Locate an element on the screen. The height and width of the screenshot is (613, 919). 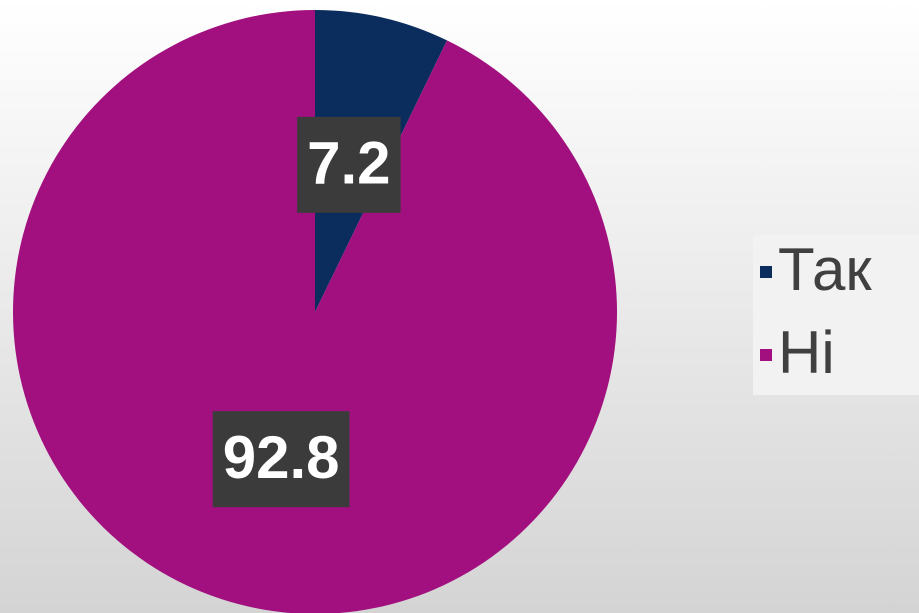
legend-box is located at coordinates (836, 315).